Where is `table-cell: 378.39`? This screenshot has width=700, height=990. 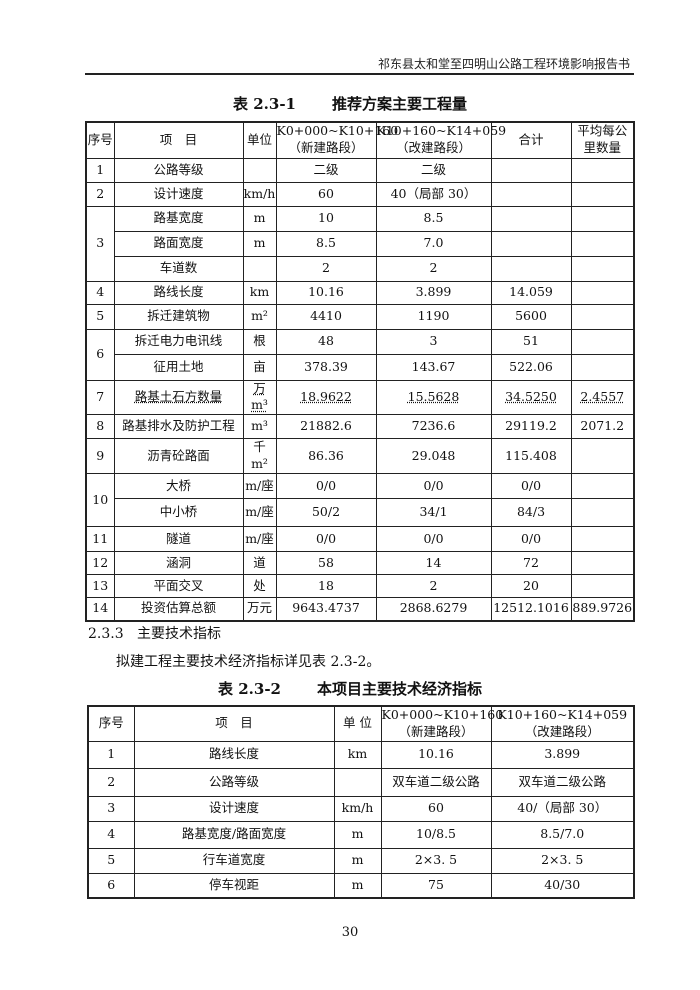 table-cell: 378.39 is located at coordinates (326, 367).